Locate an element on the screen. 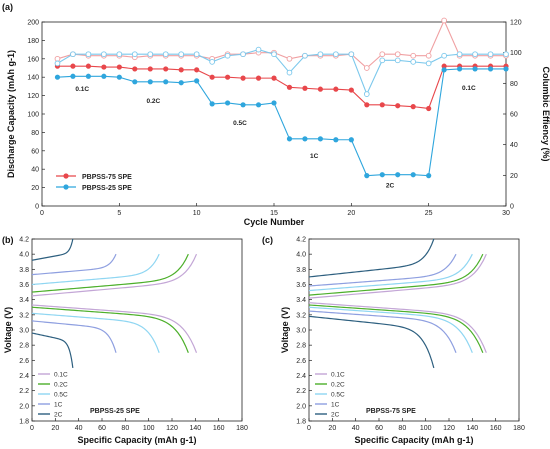  panel-a-label: (a) is located at coordinates (7, 7).